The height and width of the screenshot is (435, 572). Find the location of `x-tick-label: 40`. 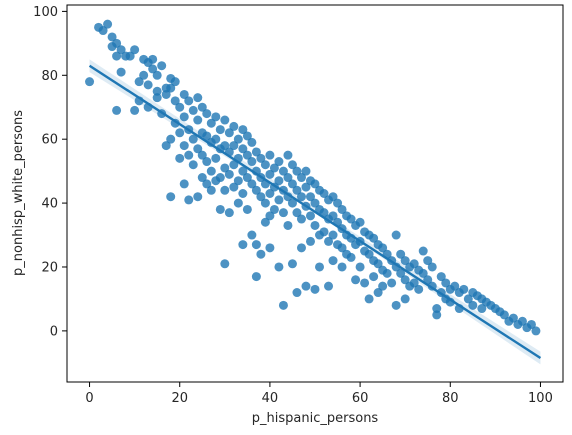

x-tick-label: 40 is located at coordinates (270, 398).